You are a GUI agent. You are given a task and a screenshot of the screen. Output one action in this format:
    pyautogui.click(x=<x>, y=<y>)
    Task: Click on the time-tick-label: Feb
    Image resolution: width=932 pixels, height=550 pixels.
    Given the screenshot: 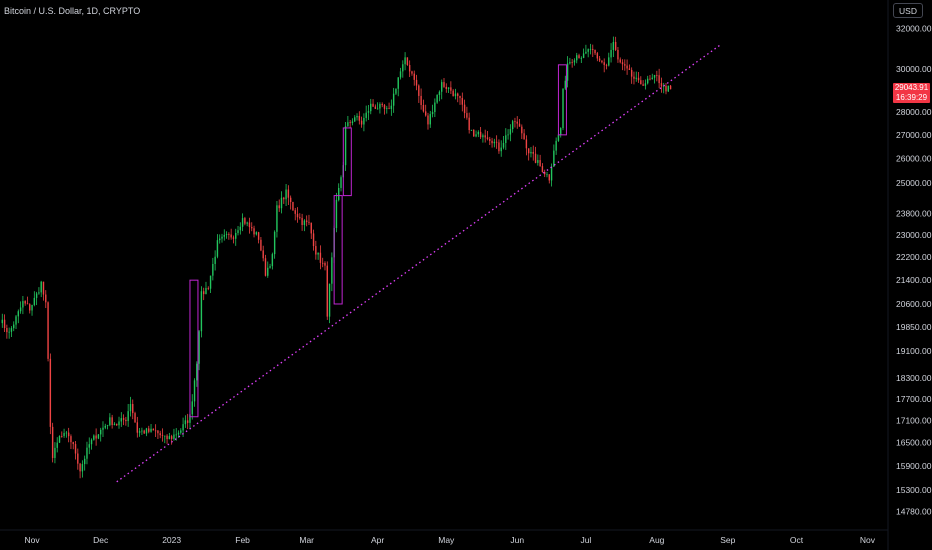 What is the action you would take?
    pyautogui.click(x=242, y=540)
    